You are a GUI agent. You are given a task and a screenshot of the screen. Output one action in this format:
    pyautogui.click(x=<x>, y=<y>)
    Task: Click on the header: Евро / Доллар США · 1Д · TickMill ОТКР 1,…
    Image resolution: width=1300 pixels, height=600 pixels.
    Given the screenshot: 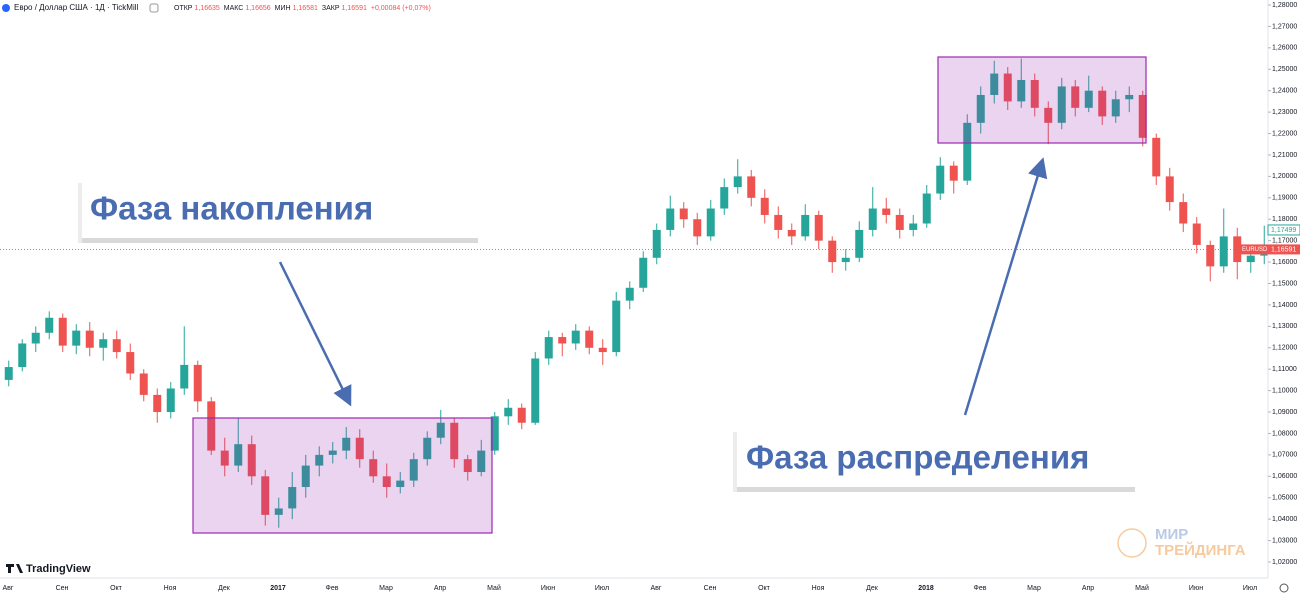 What is the action you would take?
    pyautogui.click(x=216, y=8)
    